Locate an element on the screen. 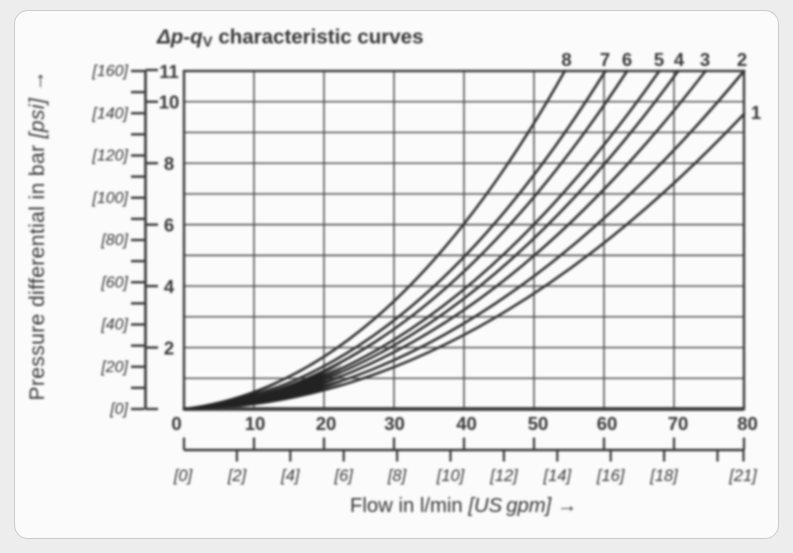 The image size is (793, 553). svg-text: [2] is located at coordinates (237, 476).